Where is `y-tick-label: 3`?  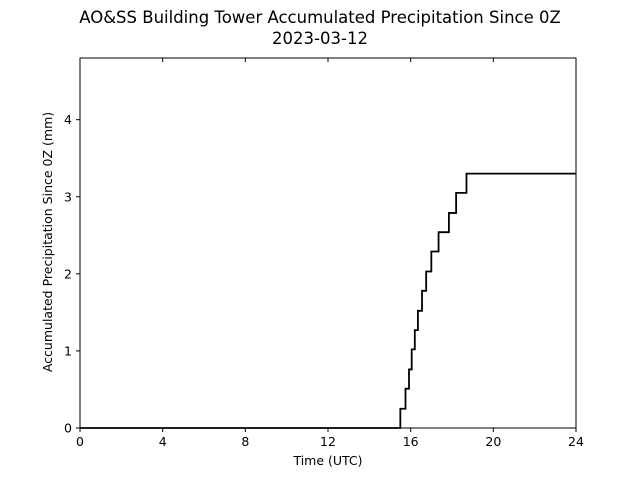 y-tick-label: 3 is located at coordinates (68, 196).